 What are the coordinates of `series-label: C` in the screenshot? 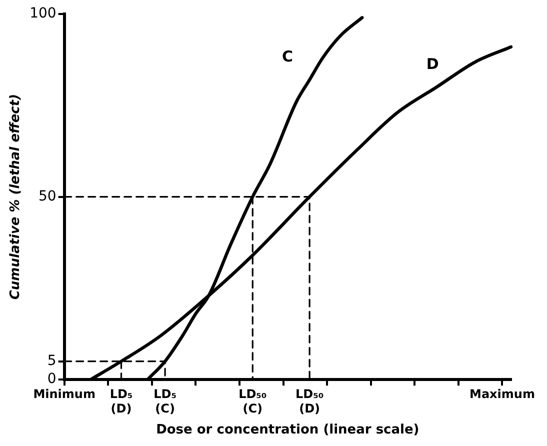 It's located at (288, 57).